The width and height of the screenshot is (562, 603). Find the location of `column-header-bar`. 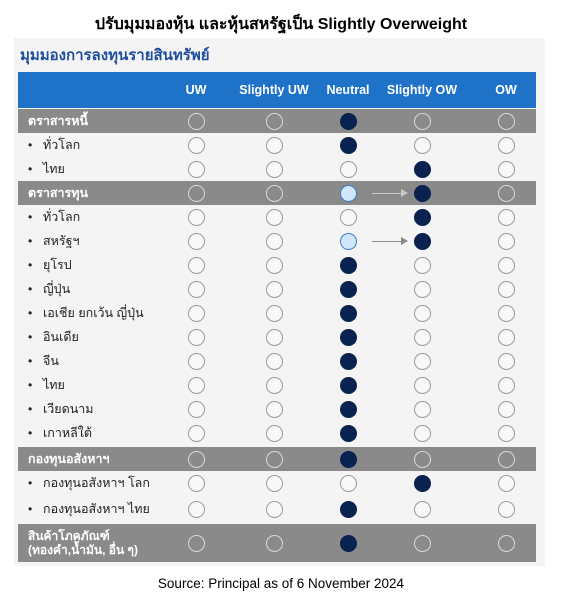

column-header-bar is located at coordinates (277, 90).